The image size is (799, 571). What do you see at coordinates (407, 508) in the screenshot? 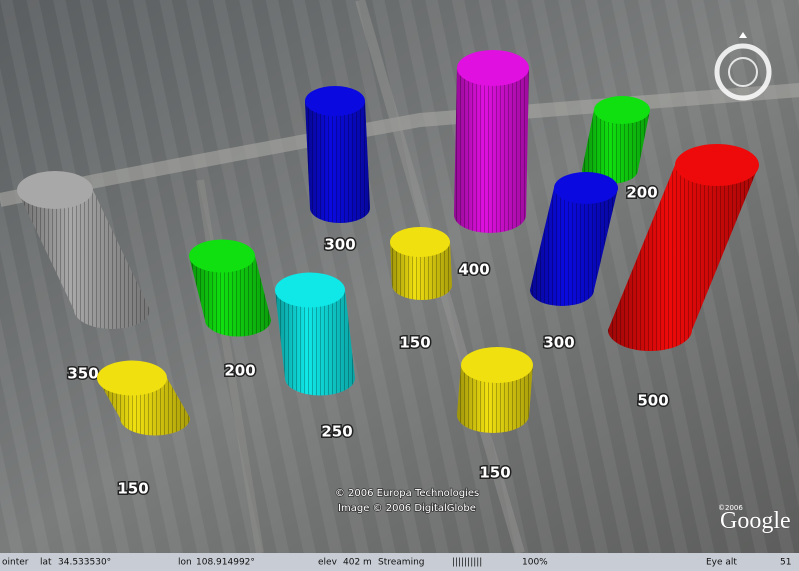
I see `attribution: Image © 2006 DigitalGlobe` at bounding box center [407, 508].